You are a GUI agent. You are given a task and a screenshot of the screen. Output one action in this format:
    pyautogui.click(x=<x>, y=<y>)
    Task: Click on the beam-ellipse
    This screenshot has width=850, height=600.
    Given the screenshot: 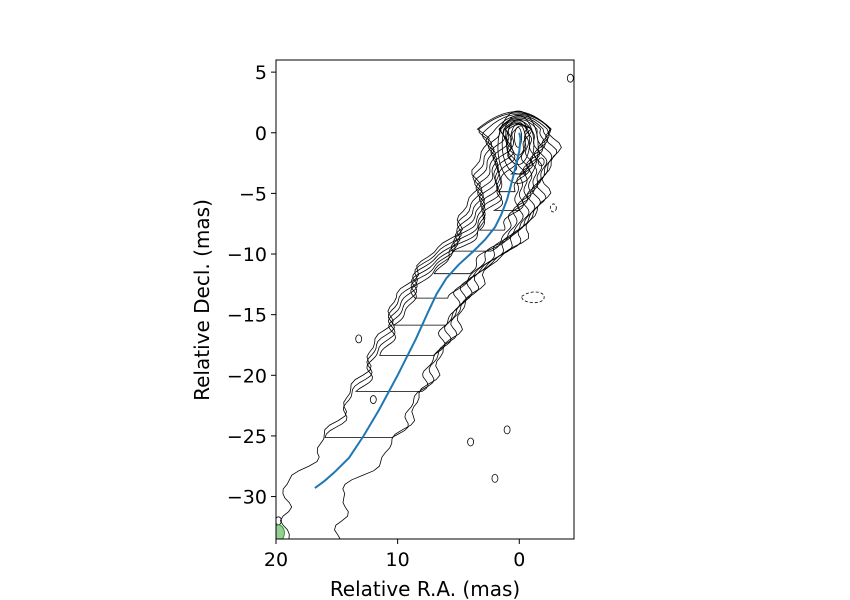 What is the action you would take?
    pyautogui.click(x=280, y=531)
    